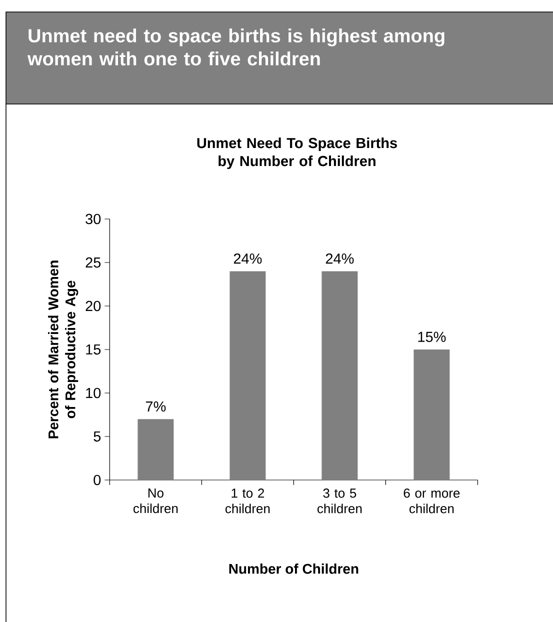 The width and height of the screenshot is (553, 622). Describe the element at coordinates (93, 393) in the screenshot. I see `y-tick-label: 10` at that location.